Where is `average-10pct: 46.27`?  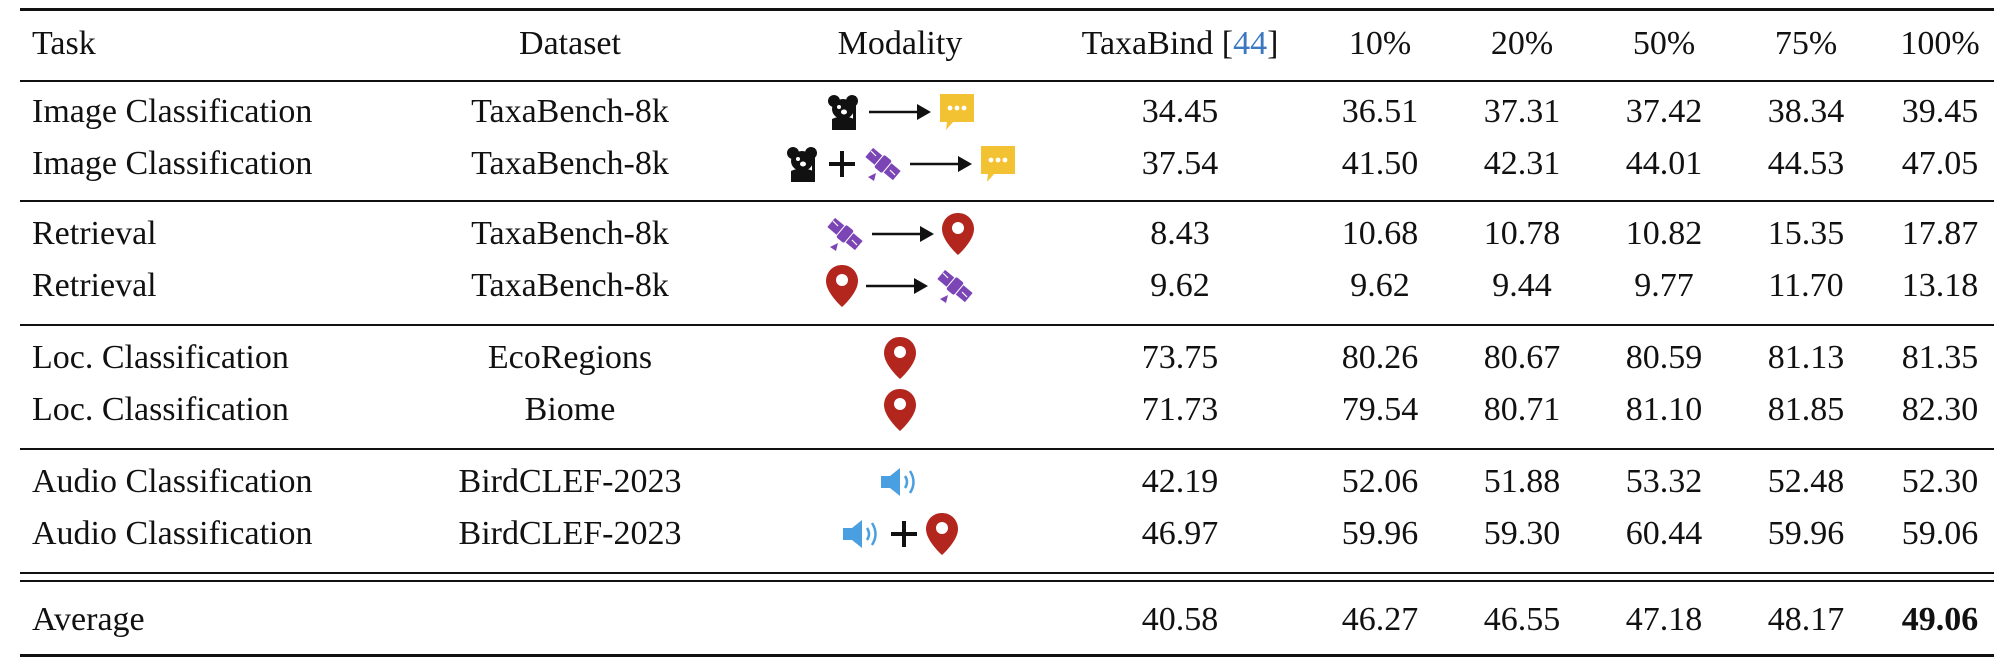 average-10pct: 46.27 is located at coordinates (1380, 619).